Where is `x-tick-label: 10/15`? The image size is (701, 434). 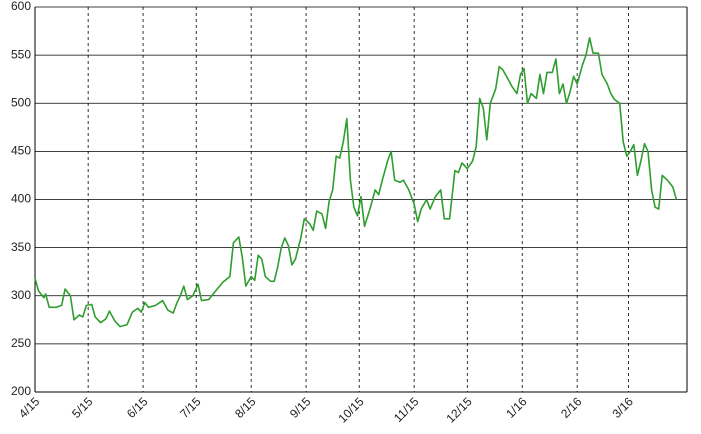 x-tick-label: 10/15 is located at coordinates (350, 409).